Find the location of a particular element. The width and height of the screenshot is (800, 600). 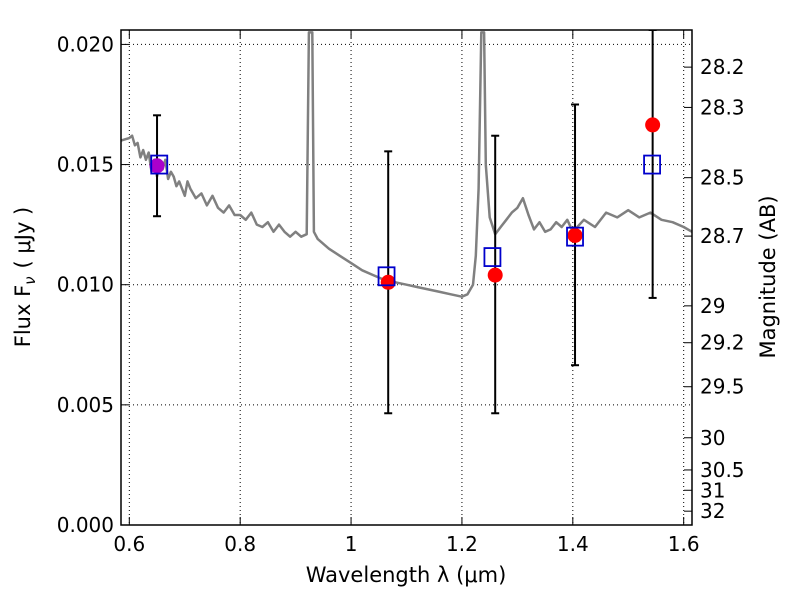

x-axis-label: Wavelength λ (μm) is located at coordinates (406, 575).